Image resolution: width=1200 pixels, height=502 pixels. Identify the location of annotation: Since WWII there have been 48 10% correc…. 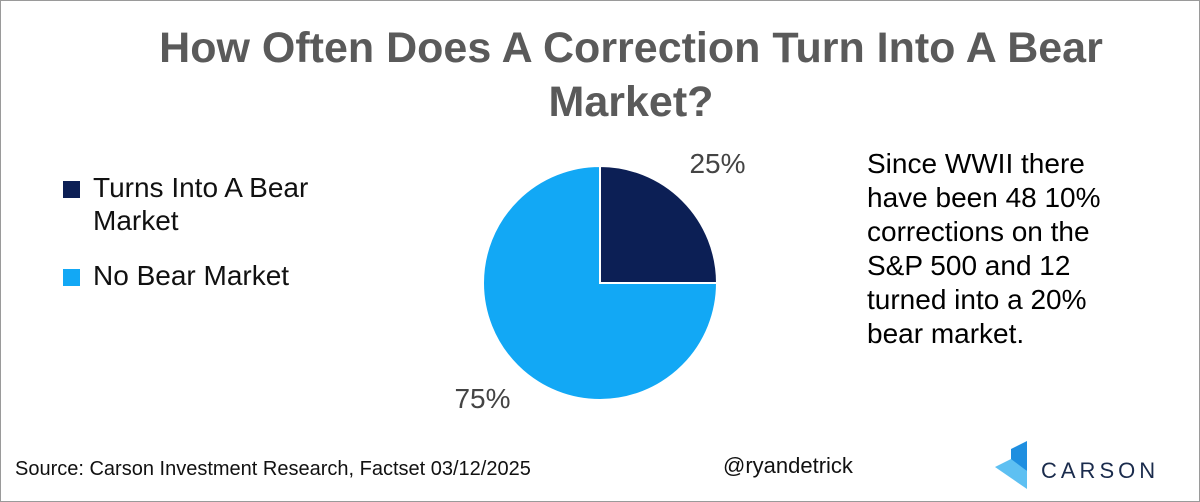
(984, 248).